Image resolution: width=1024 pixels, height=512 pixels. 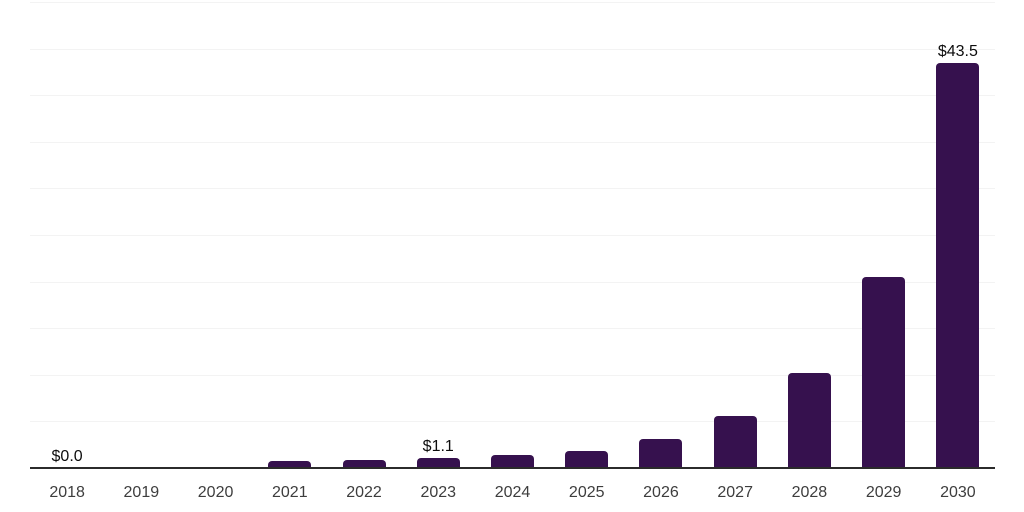 What do you see at coordinates (884, 372) in the screenshot?
I see `bar-2029` at bounding box center [884, 372].